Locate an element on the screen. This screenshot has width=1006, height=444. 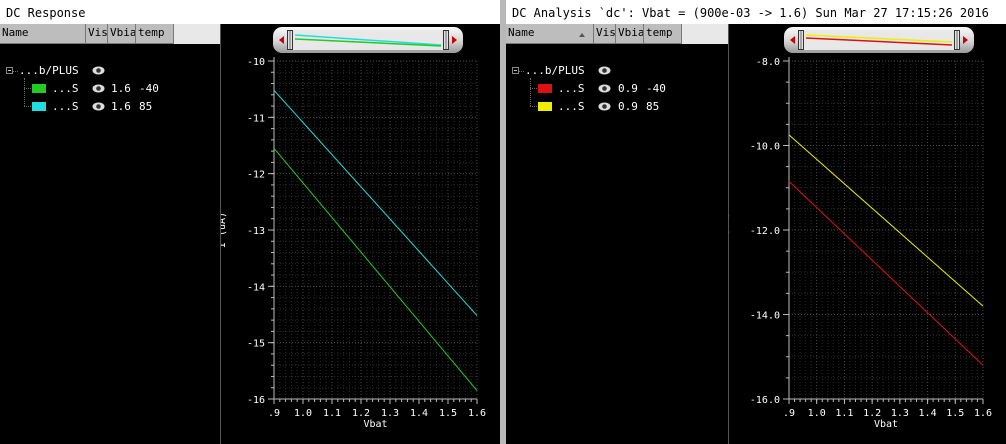
right-group-expander is located at coordinates (515, 70).